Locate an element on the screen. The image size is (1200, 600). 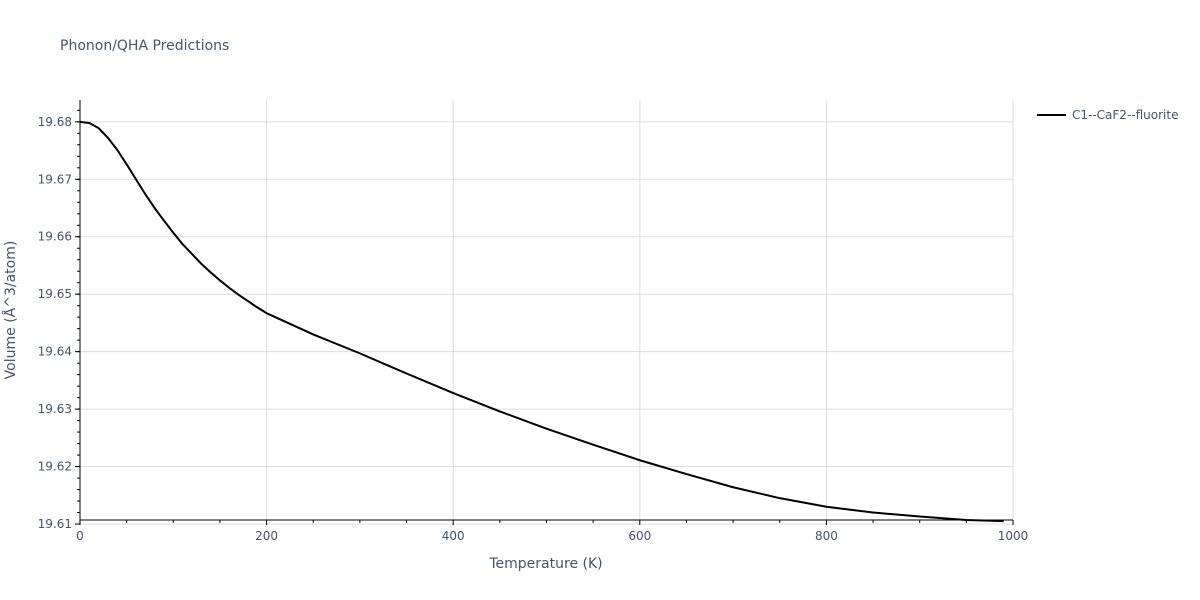
chart-title: Phonon/QHA Predictions is located at coordinates (144, 46).